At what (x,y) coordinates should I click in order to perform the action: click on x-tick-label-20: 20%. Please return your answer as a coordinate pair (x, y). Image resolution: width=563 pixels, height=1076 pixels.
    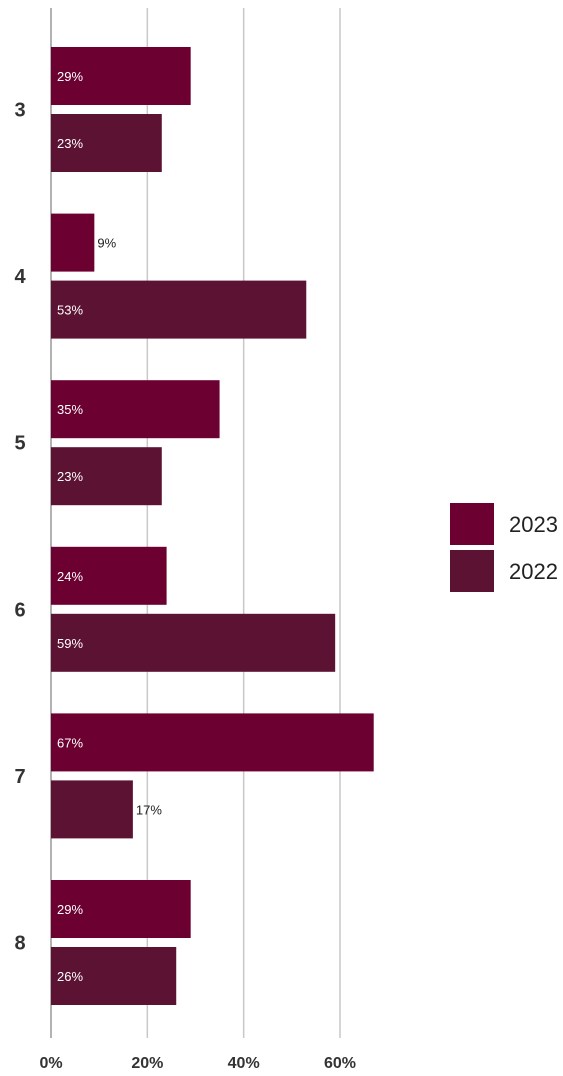
    Looking at the image, I should click on (147, 1063).